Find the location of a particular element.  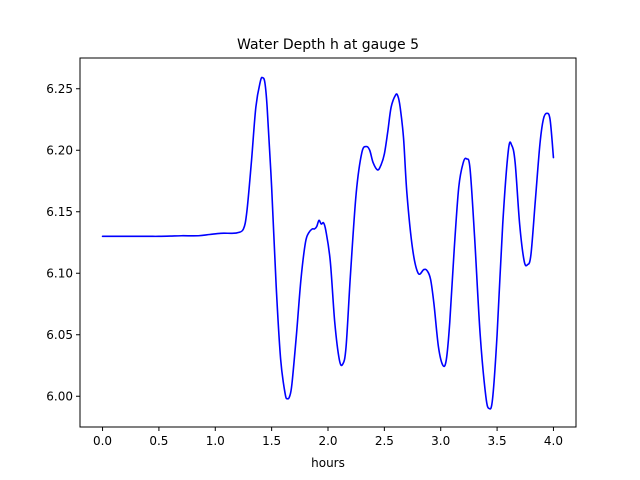

x-tick-label: 2.5 is located at coordinates (384, 441).